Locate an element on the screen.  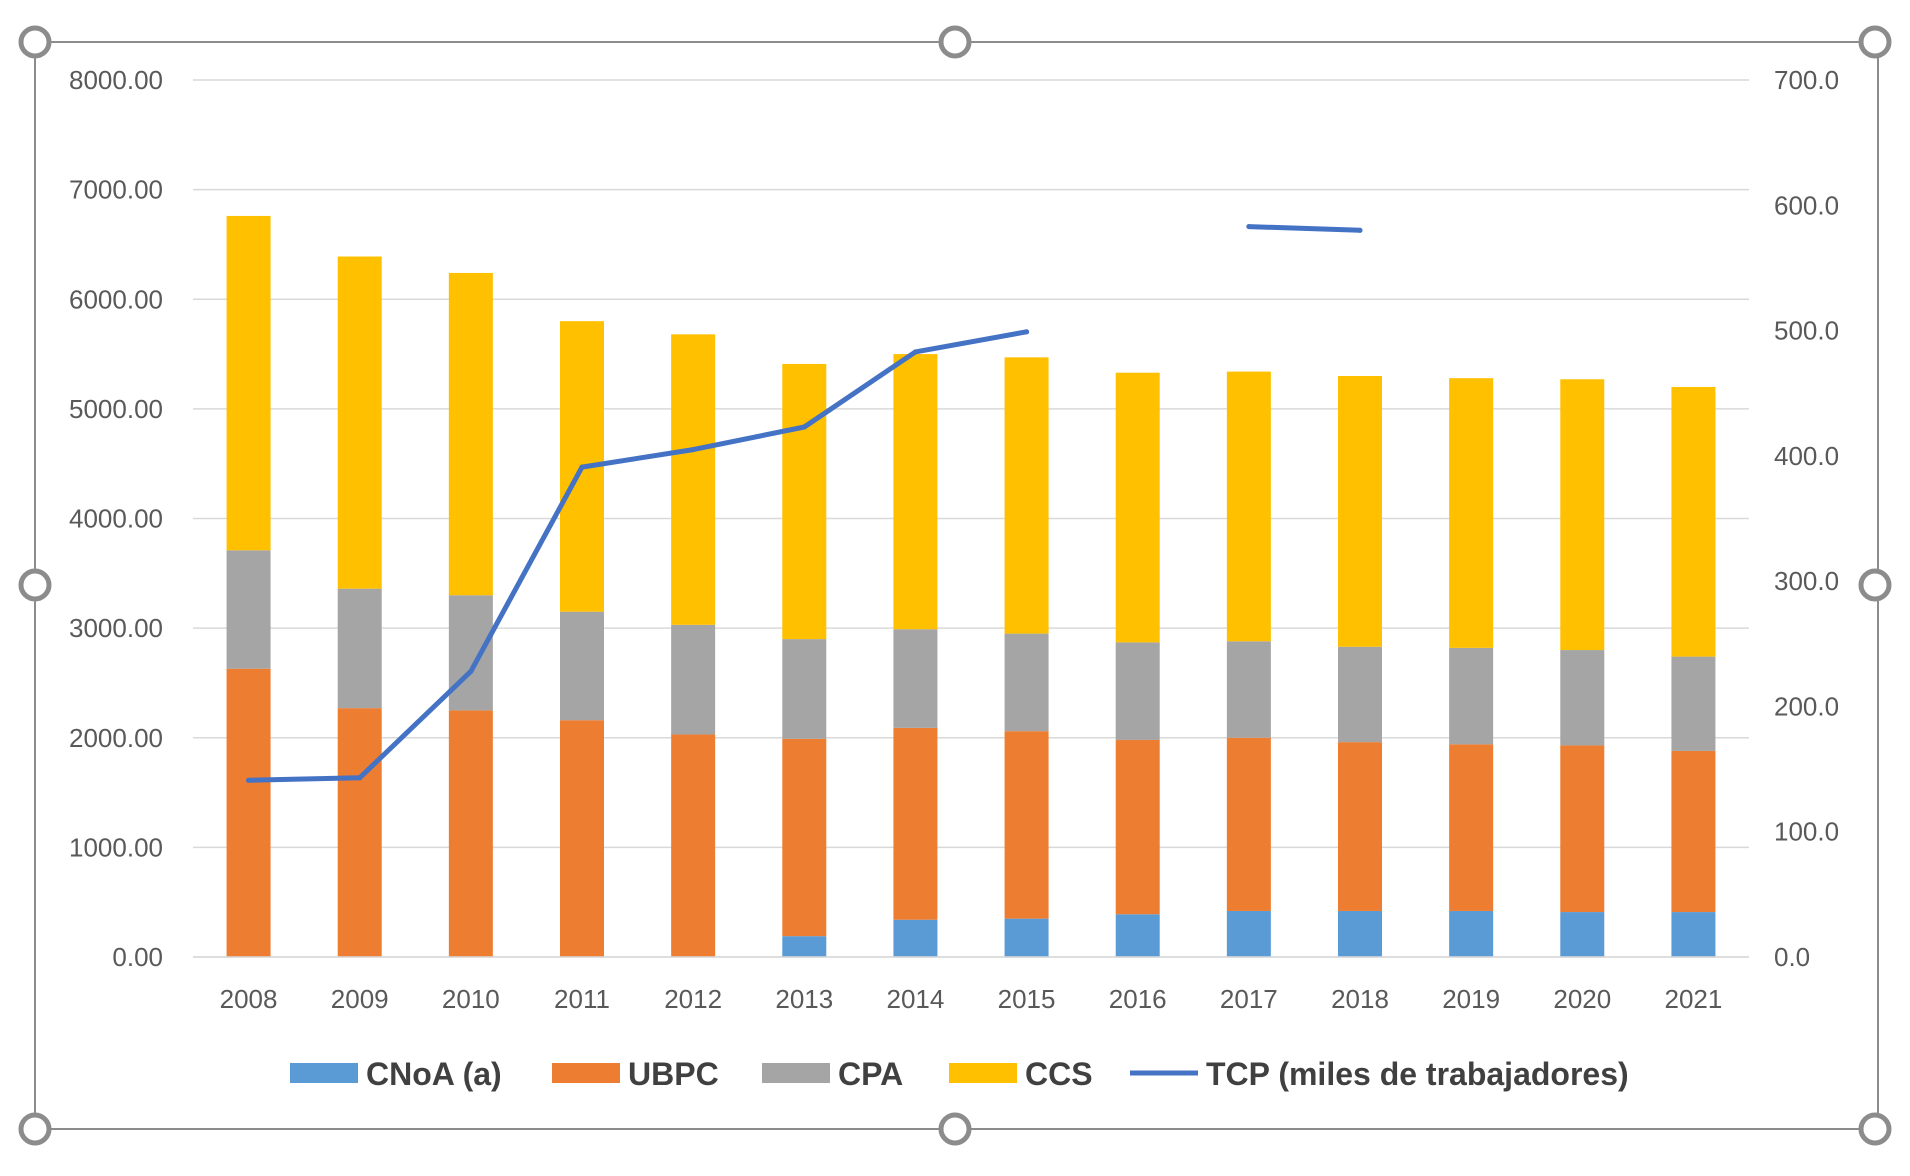
bar-cnoa-a-2016 is located at coordinates (1137, 935).